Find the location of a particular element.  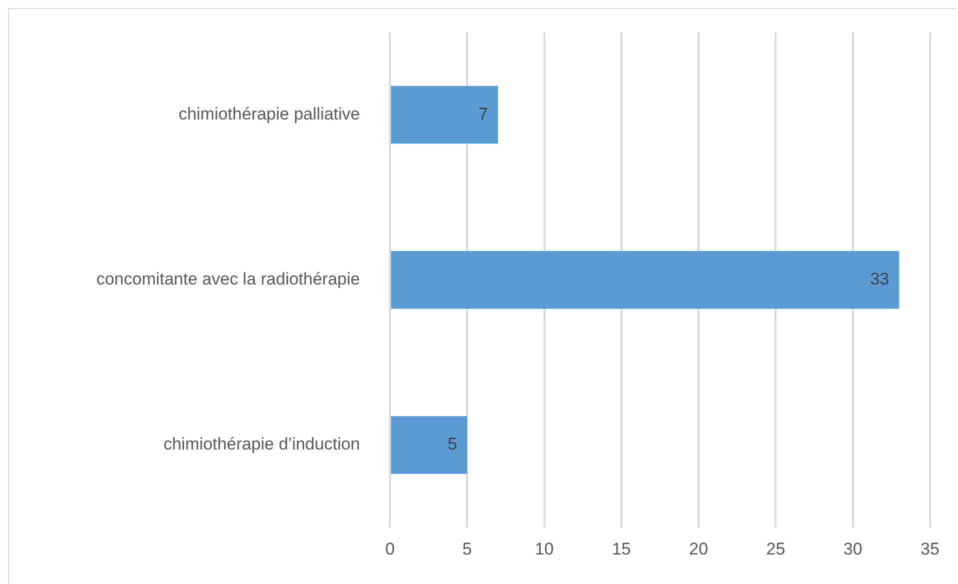

data-label: 5 is located at coordinates (453, 444).